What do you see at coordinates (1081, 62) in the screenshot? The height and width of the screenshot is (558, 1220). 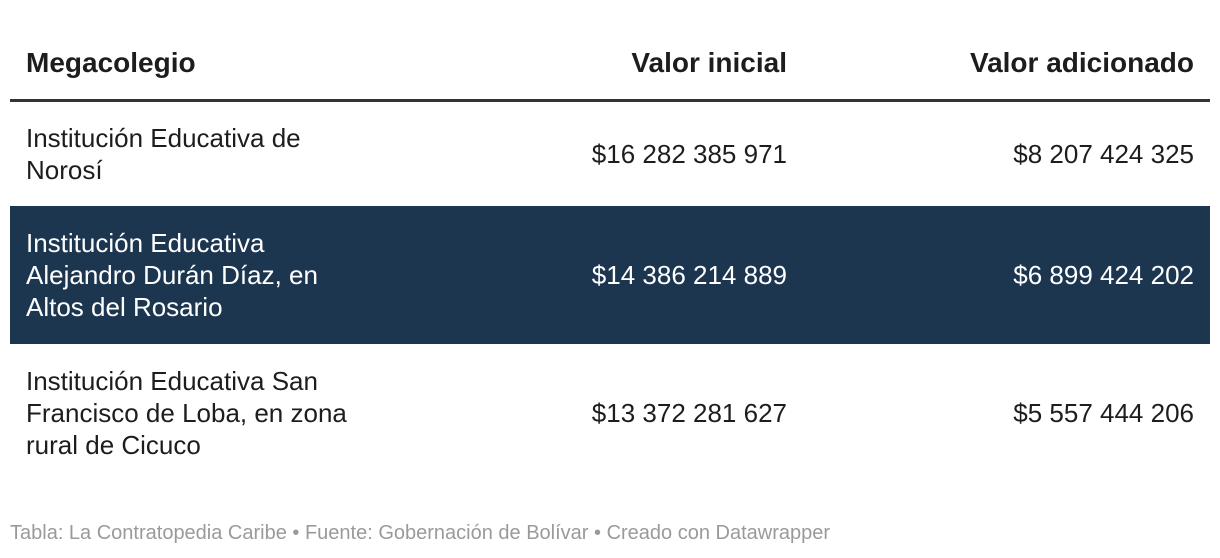 I see `header-cell: Valor adicionado` at bounding box center [1081, 62].